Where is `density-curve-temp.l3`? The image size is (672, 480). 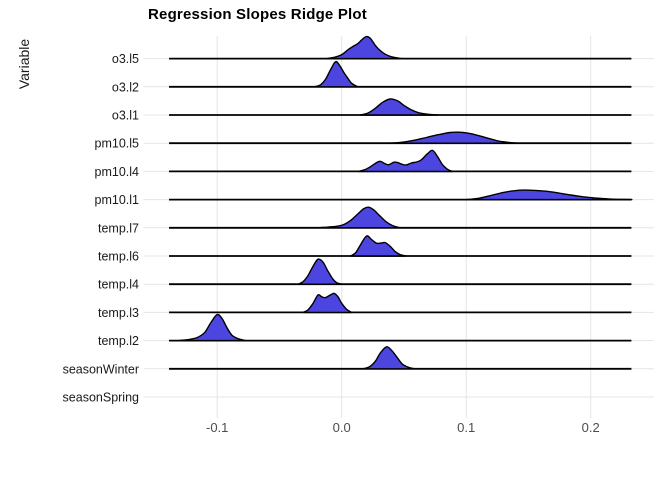
density-curve-temp.l3 is located at coordinates (327, 303).